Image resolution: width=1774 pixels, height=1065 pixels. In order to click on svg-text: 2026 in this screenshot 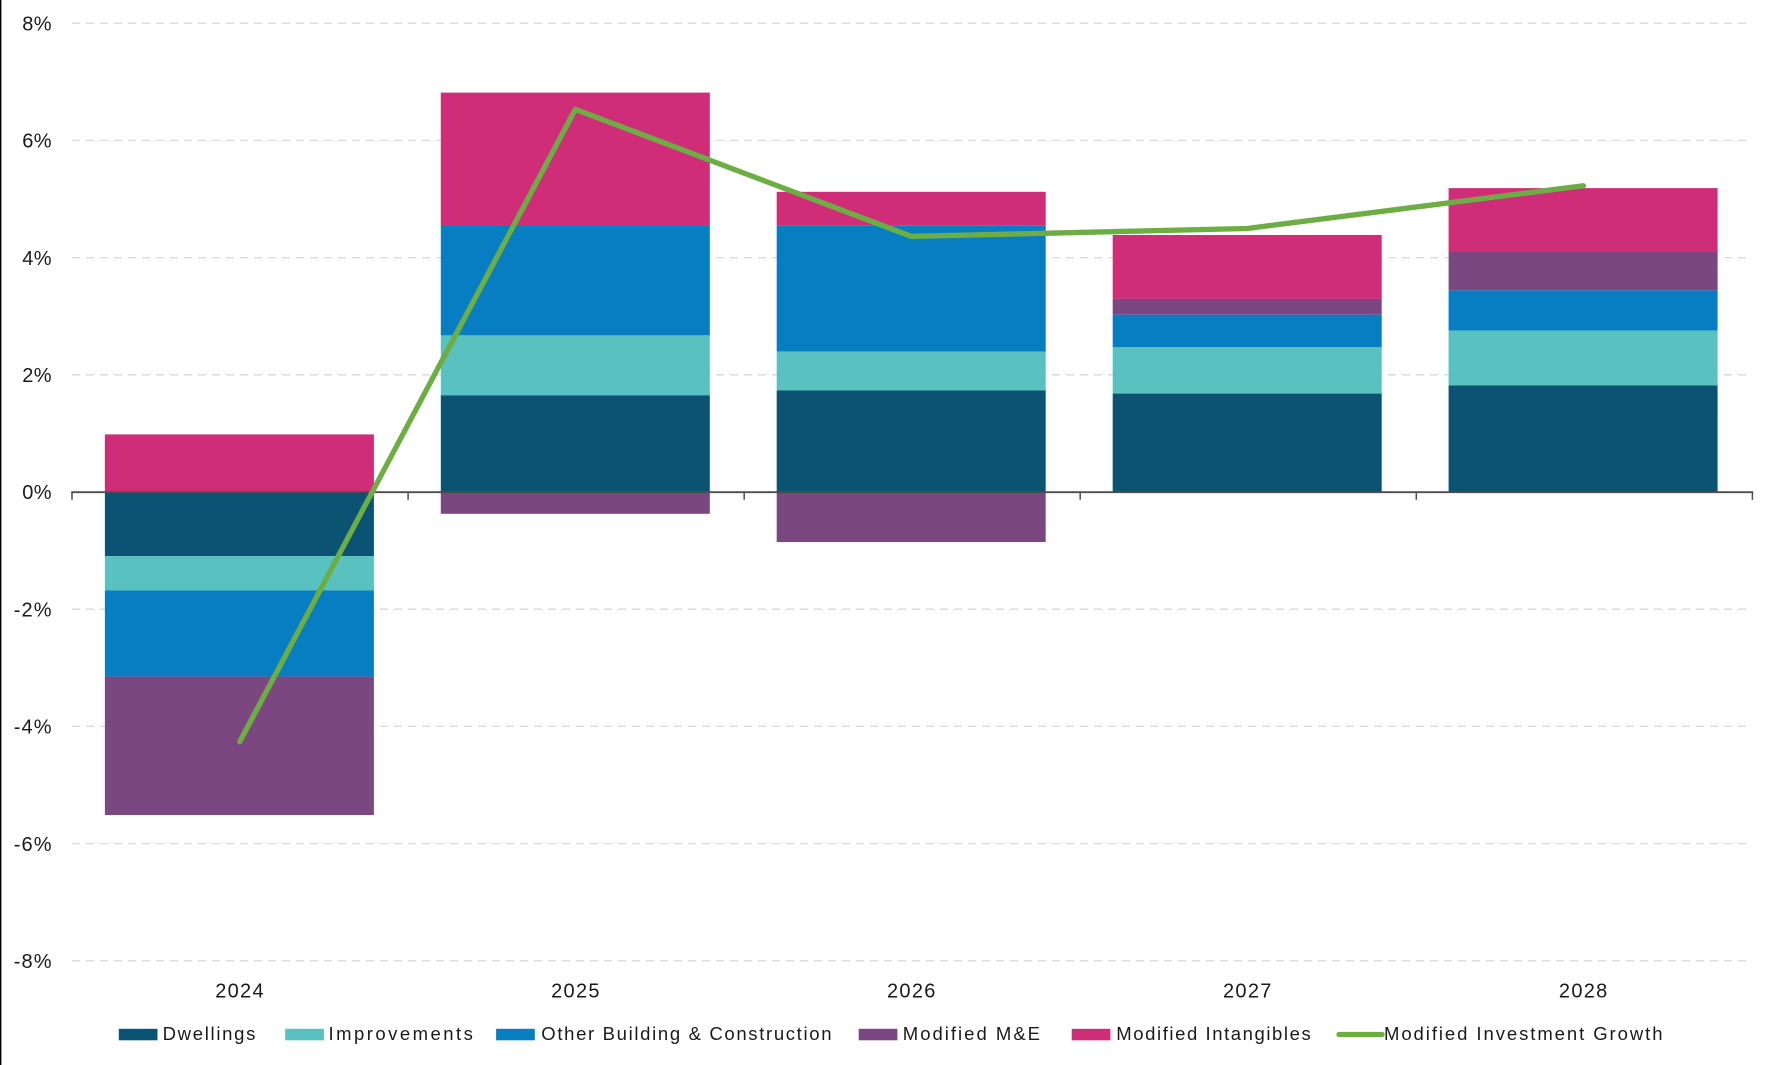, I will do `click(911, 992)`.